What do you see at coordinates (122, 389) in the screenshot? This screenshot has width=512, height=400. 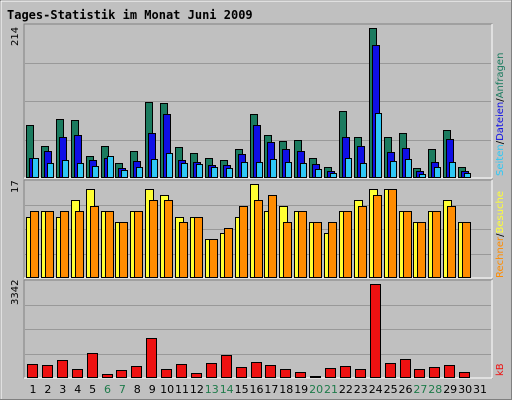 I see `day-label-7: 7` at bounding box center [122, 389].